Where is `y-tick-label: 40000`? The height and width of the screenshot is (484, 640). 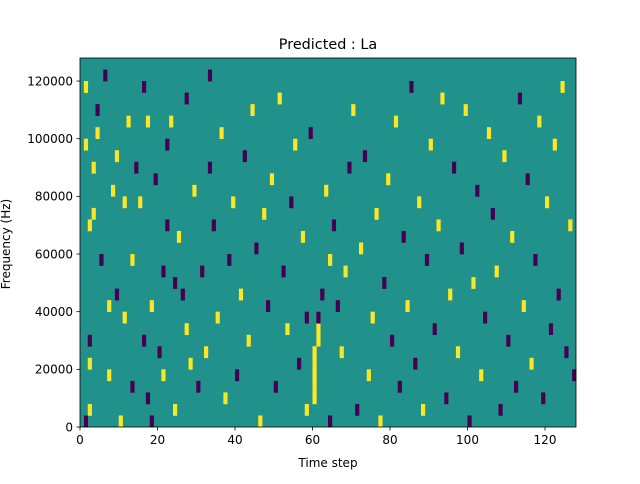 y-tick-label: 40000 is located at coordinates (54, 312).